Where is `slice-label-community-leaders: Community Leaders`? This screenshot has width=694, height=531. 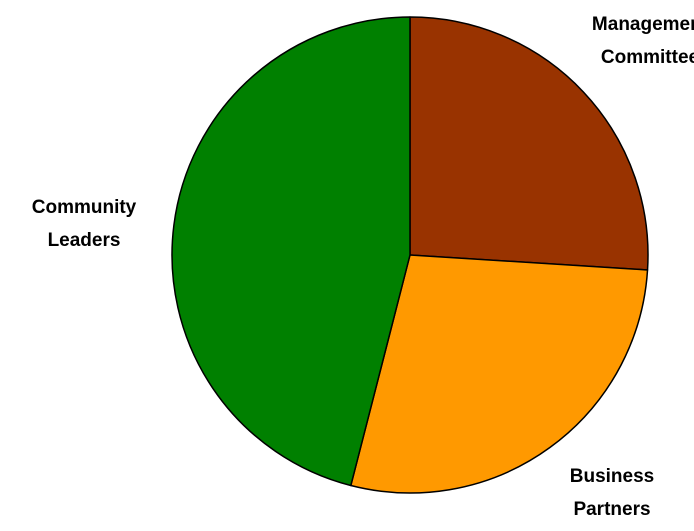
slice-label-community-leaders: Community Leaders is located at coordinates (84, 224).